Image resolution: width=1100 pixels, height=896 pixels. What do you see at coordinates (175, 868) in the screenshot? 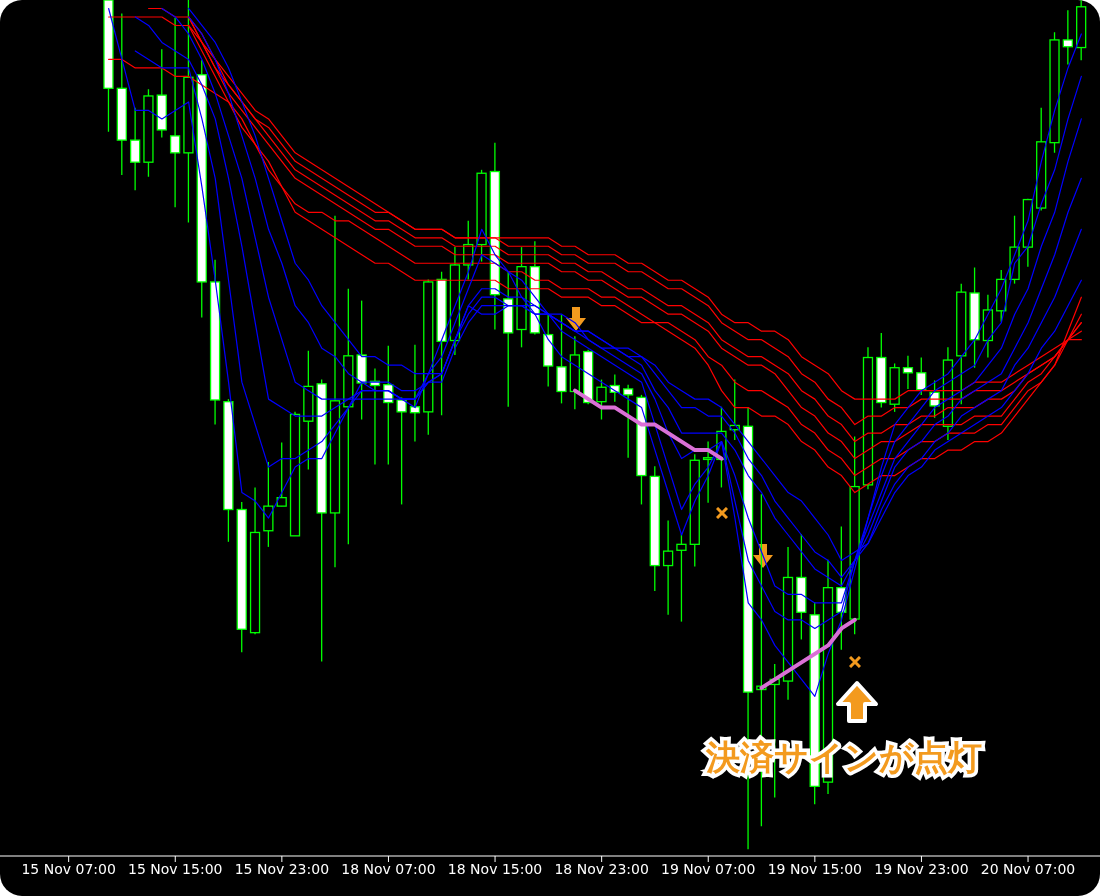
I see `x-tick-label: 15 Nov 15:00` at bounding box center [175, 868].